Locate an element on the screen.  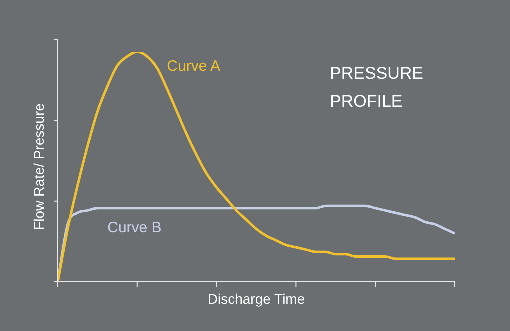
x-axis-title: Discharge Time is located at coordinates (257, 298).